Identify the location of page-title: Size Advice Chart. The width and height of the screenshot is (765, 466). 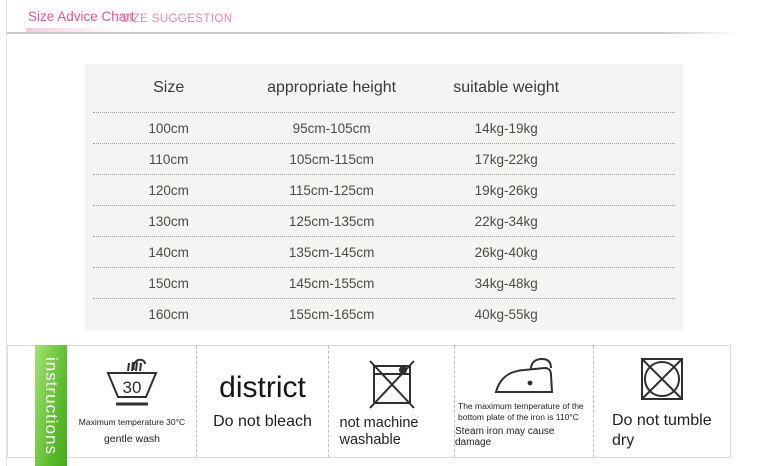
(81, 16).